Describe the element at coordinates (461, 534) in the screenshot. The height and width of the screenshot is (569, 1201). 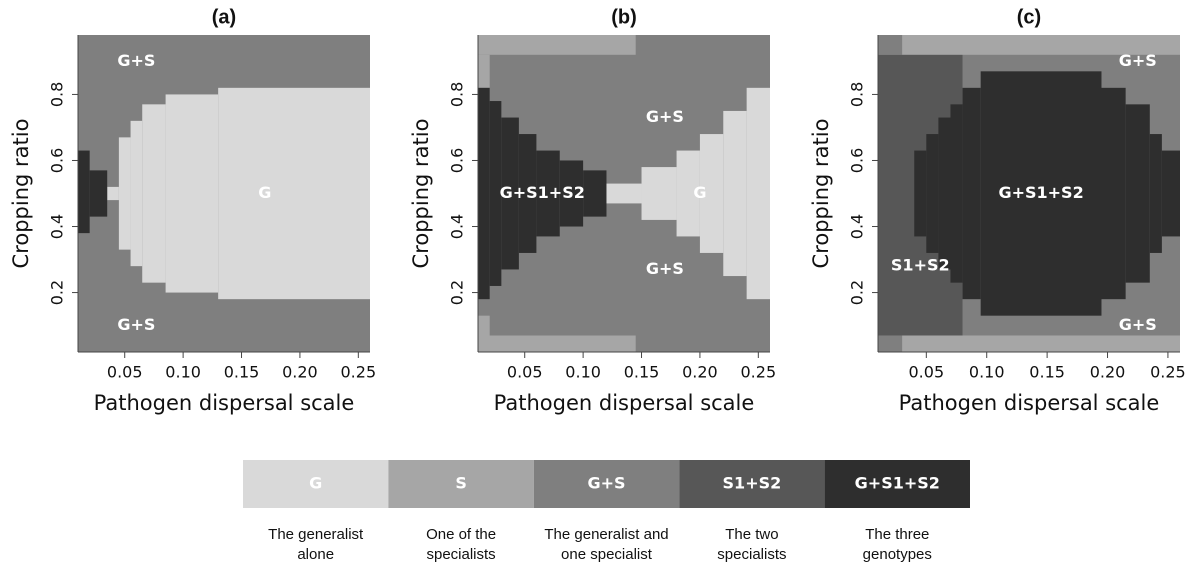
I see `legend-description: One of the` at that location.